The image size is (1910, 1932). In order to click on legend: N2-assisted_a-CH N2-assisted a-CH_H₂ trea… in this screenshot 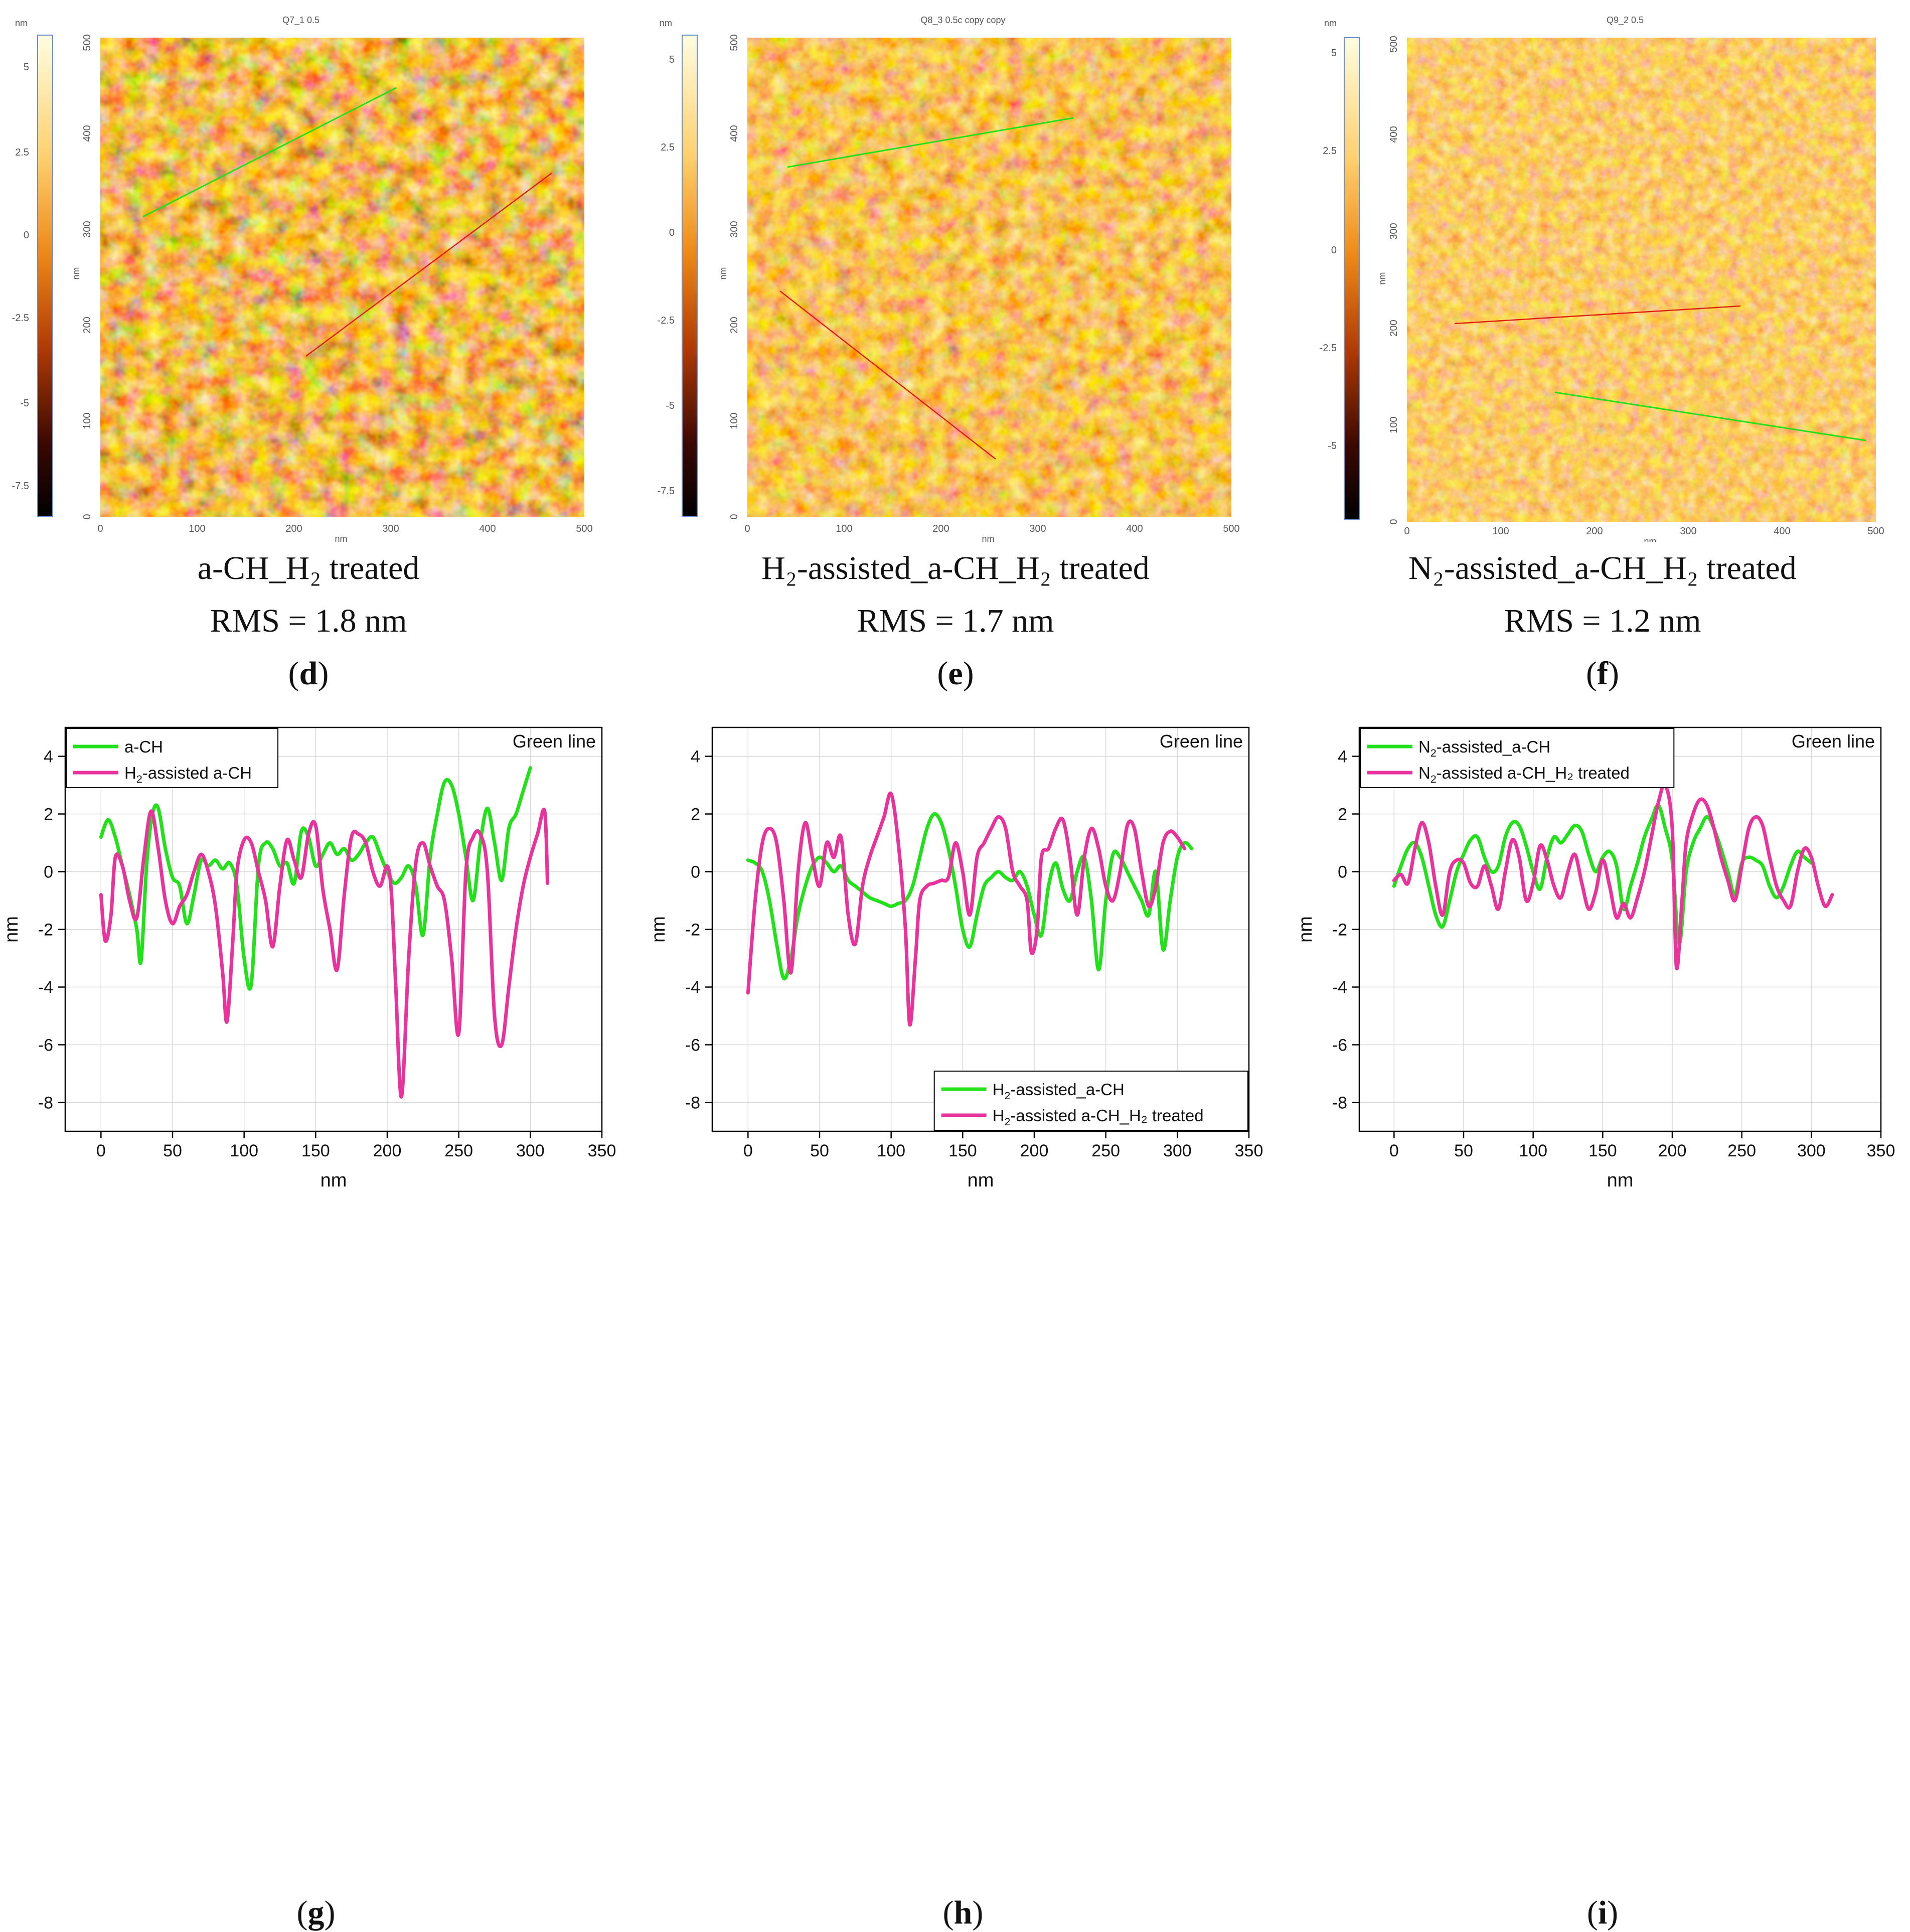, I will do `click(1517, 758)`.